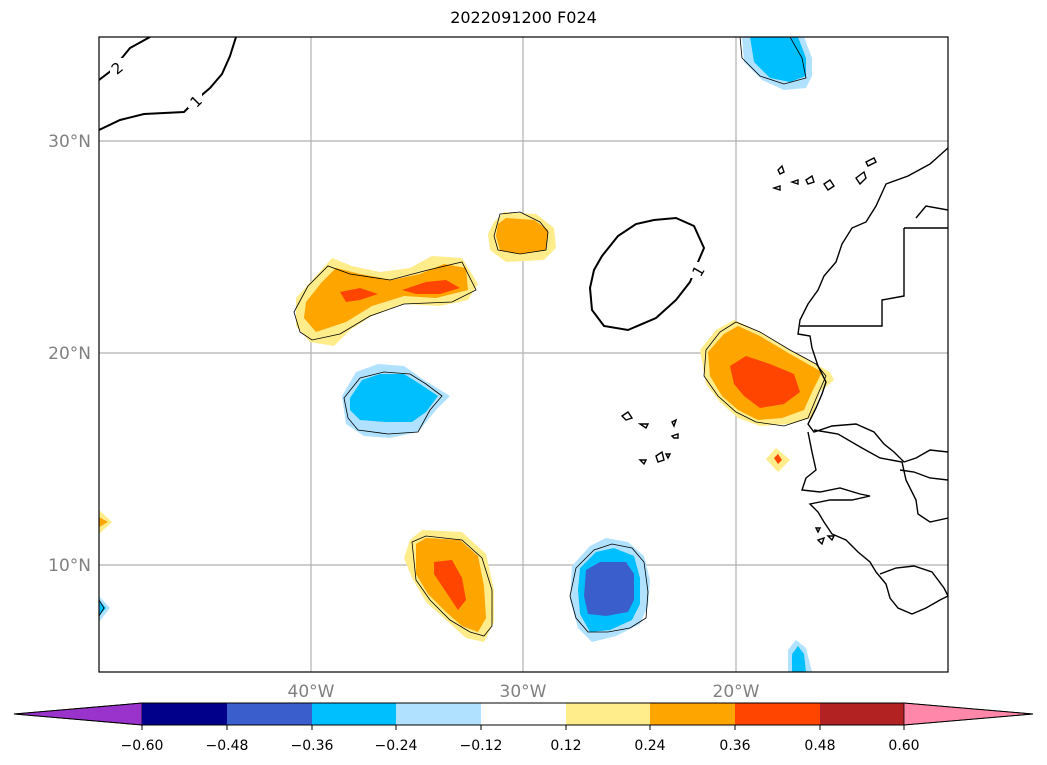 The height and width of the screenshot is (765, 1047). What do you see at coordinates (778, 59) in the screenshot?
I see `cold-region-2-core` at bounding box center [778, 59].